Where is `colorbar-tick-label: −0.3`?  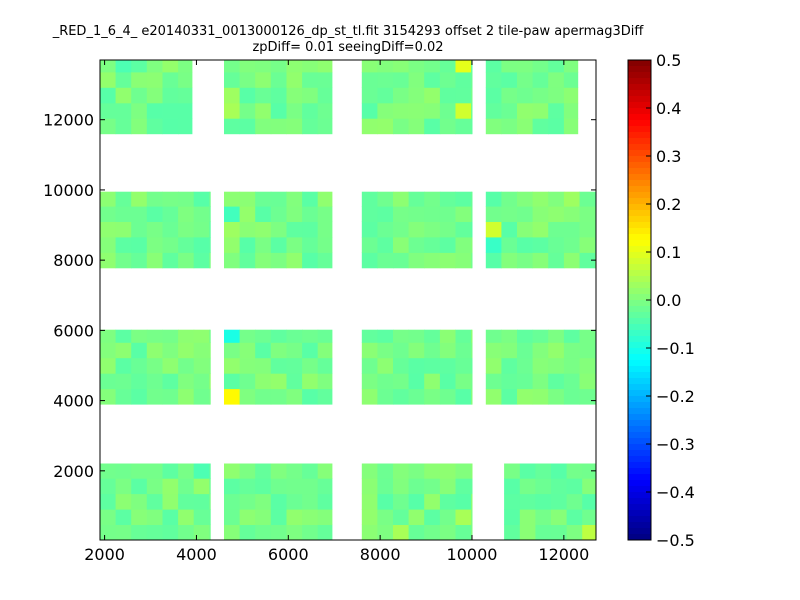 colorbar-tick-label: −0.3 is located at coordinates (675, 444).